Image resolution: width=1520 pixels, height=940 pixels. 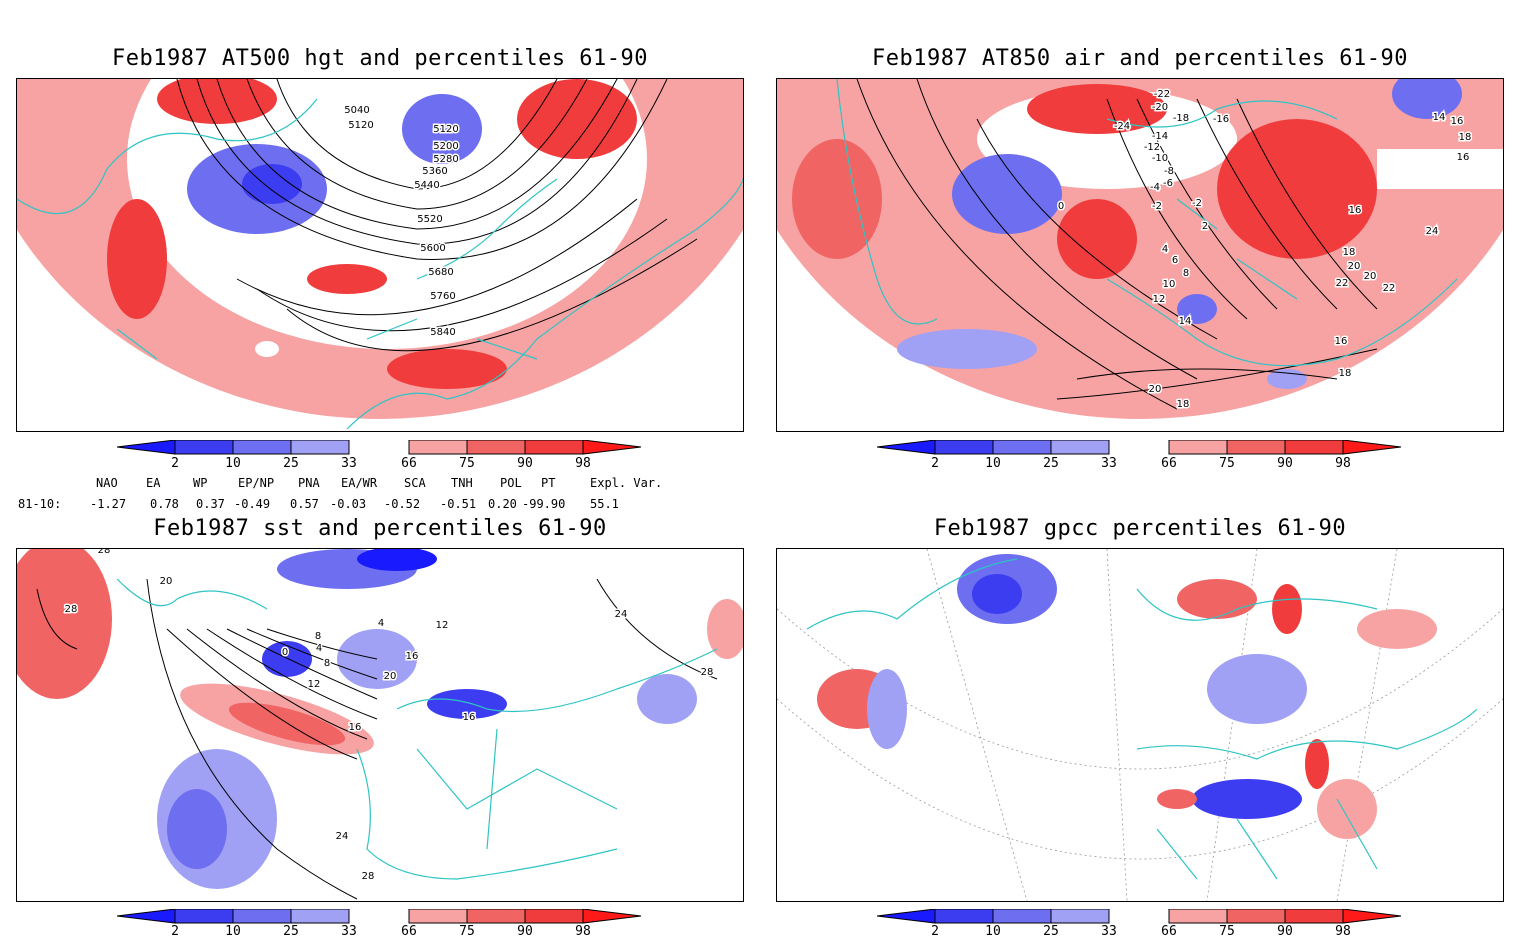 I want to click on contour-label: 5520, so click(x=429, y=219).